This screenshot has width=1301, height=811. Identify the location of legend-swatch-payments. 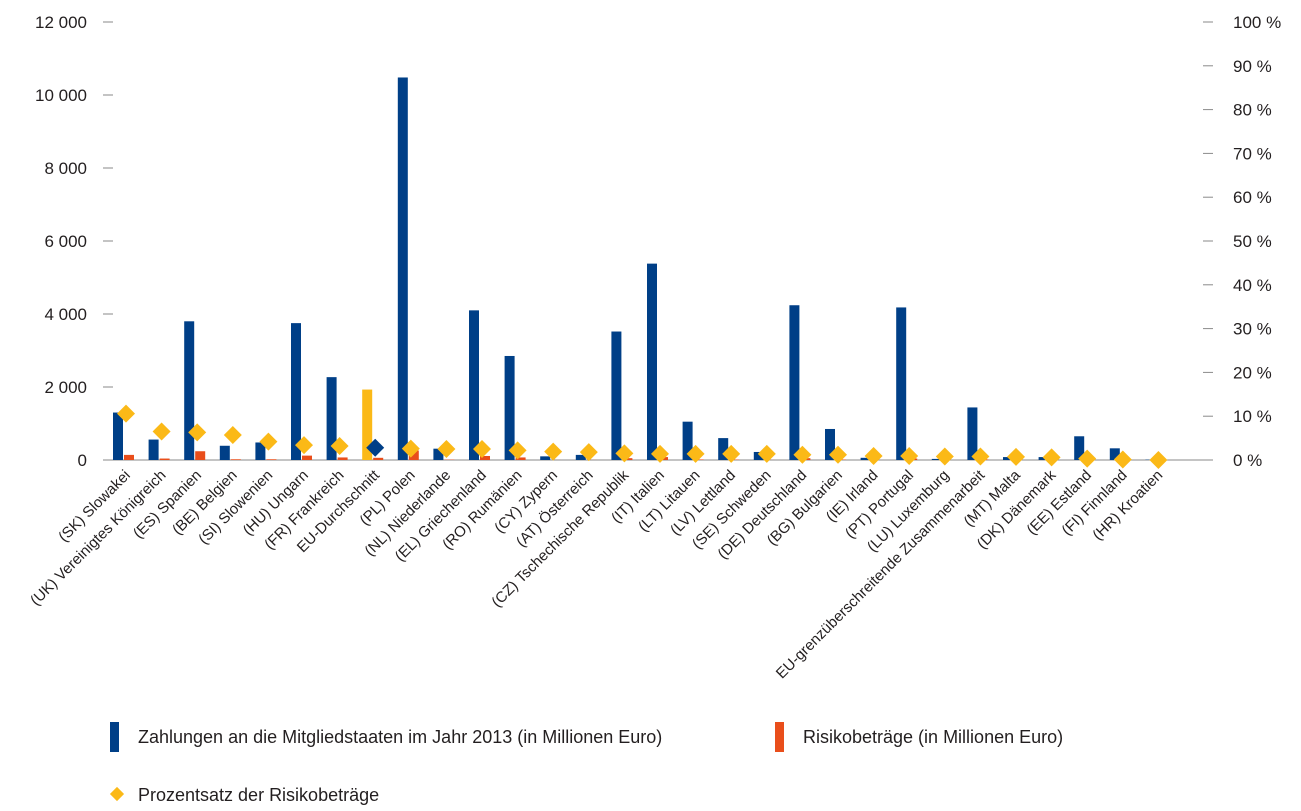
(114, 737).